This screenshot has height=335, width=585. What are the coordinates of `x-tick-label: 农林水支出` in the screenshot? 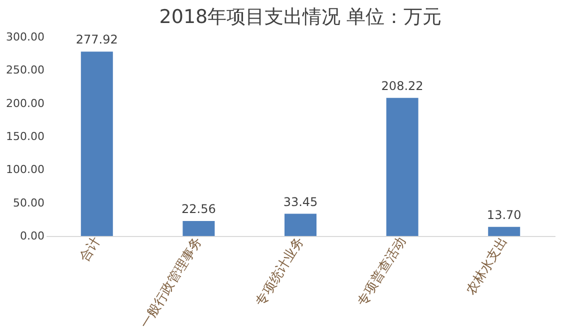 It's located at (487, 266).